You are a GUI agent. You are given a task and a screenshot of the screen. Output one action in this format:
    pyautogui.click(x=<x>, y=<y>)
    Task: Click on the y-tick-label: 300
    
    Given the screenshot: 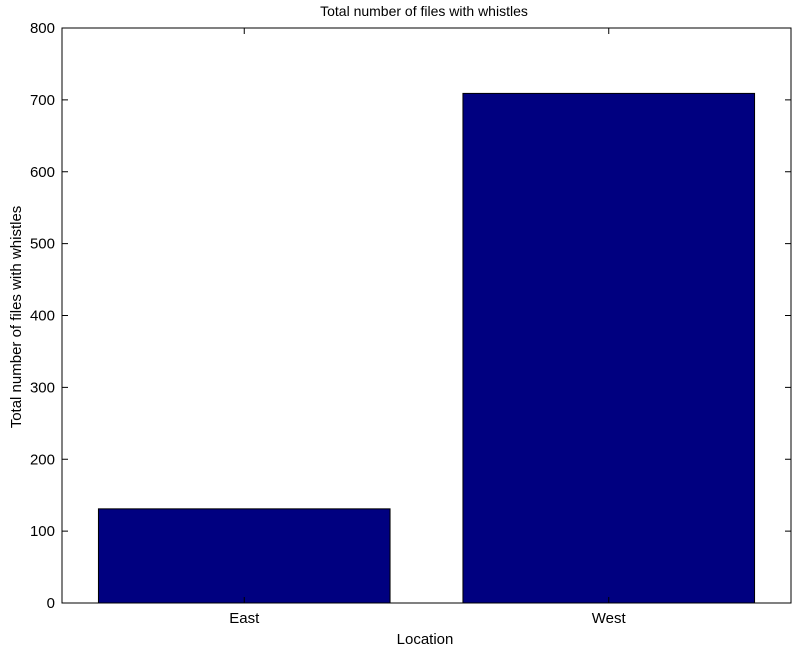 What is the action you would take?
    pyautogui.click(x=42, y=387)
    